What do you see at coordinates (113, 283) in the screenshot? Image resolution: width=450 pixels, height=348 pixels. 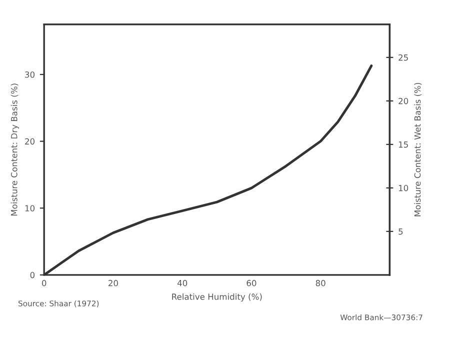 I see `x-tick-label: 20` at bounding box center [113, 283].